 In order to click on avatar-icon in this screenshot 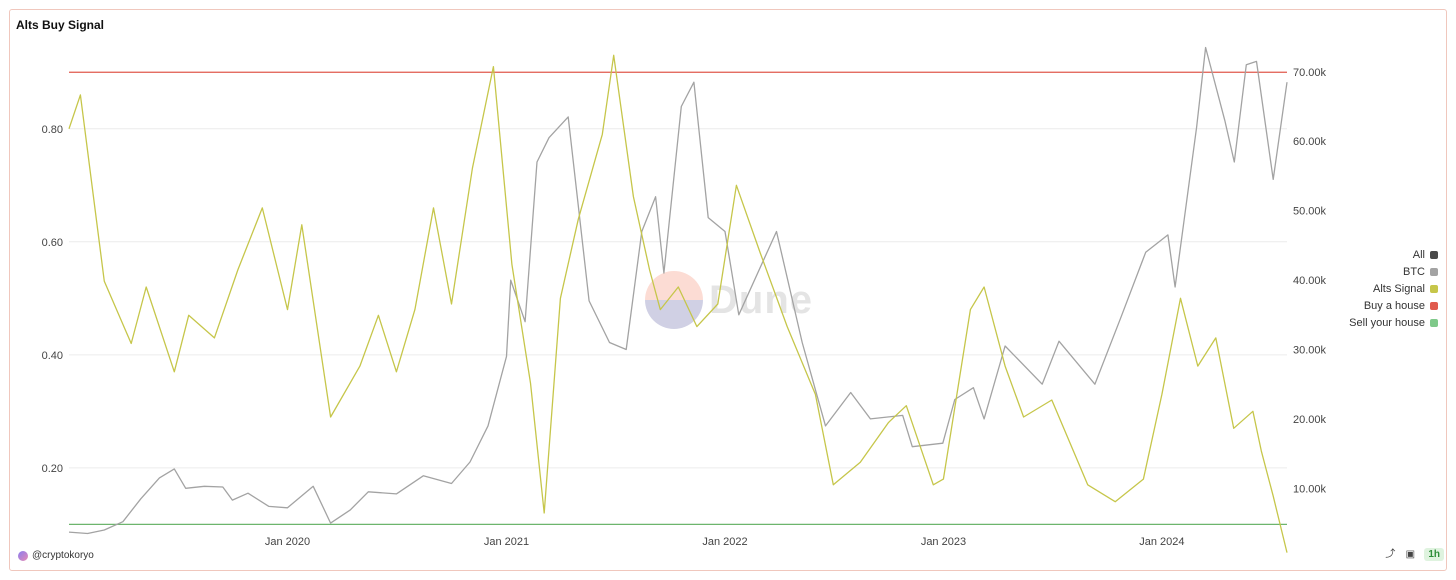, I will do `click(23, 555)`.